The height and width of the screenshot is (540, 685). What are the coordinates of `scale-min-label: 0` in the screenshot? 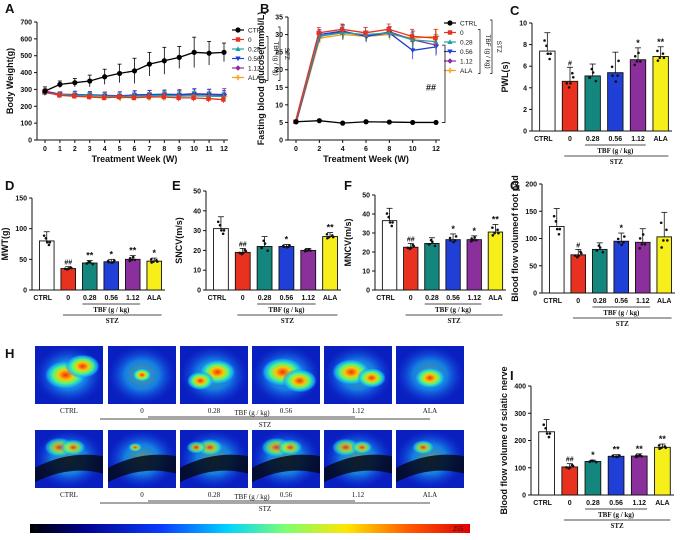 It's located at (36, 529).